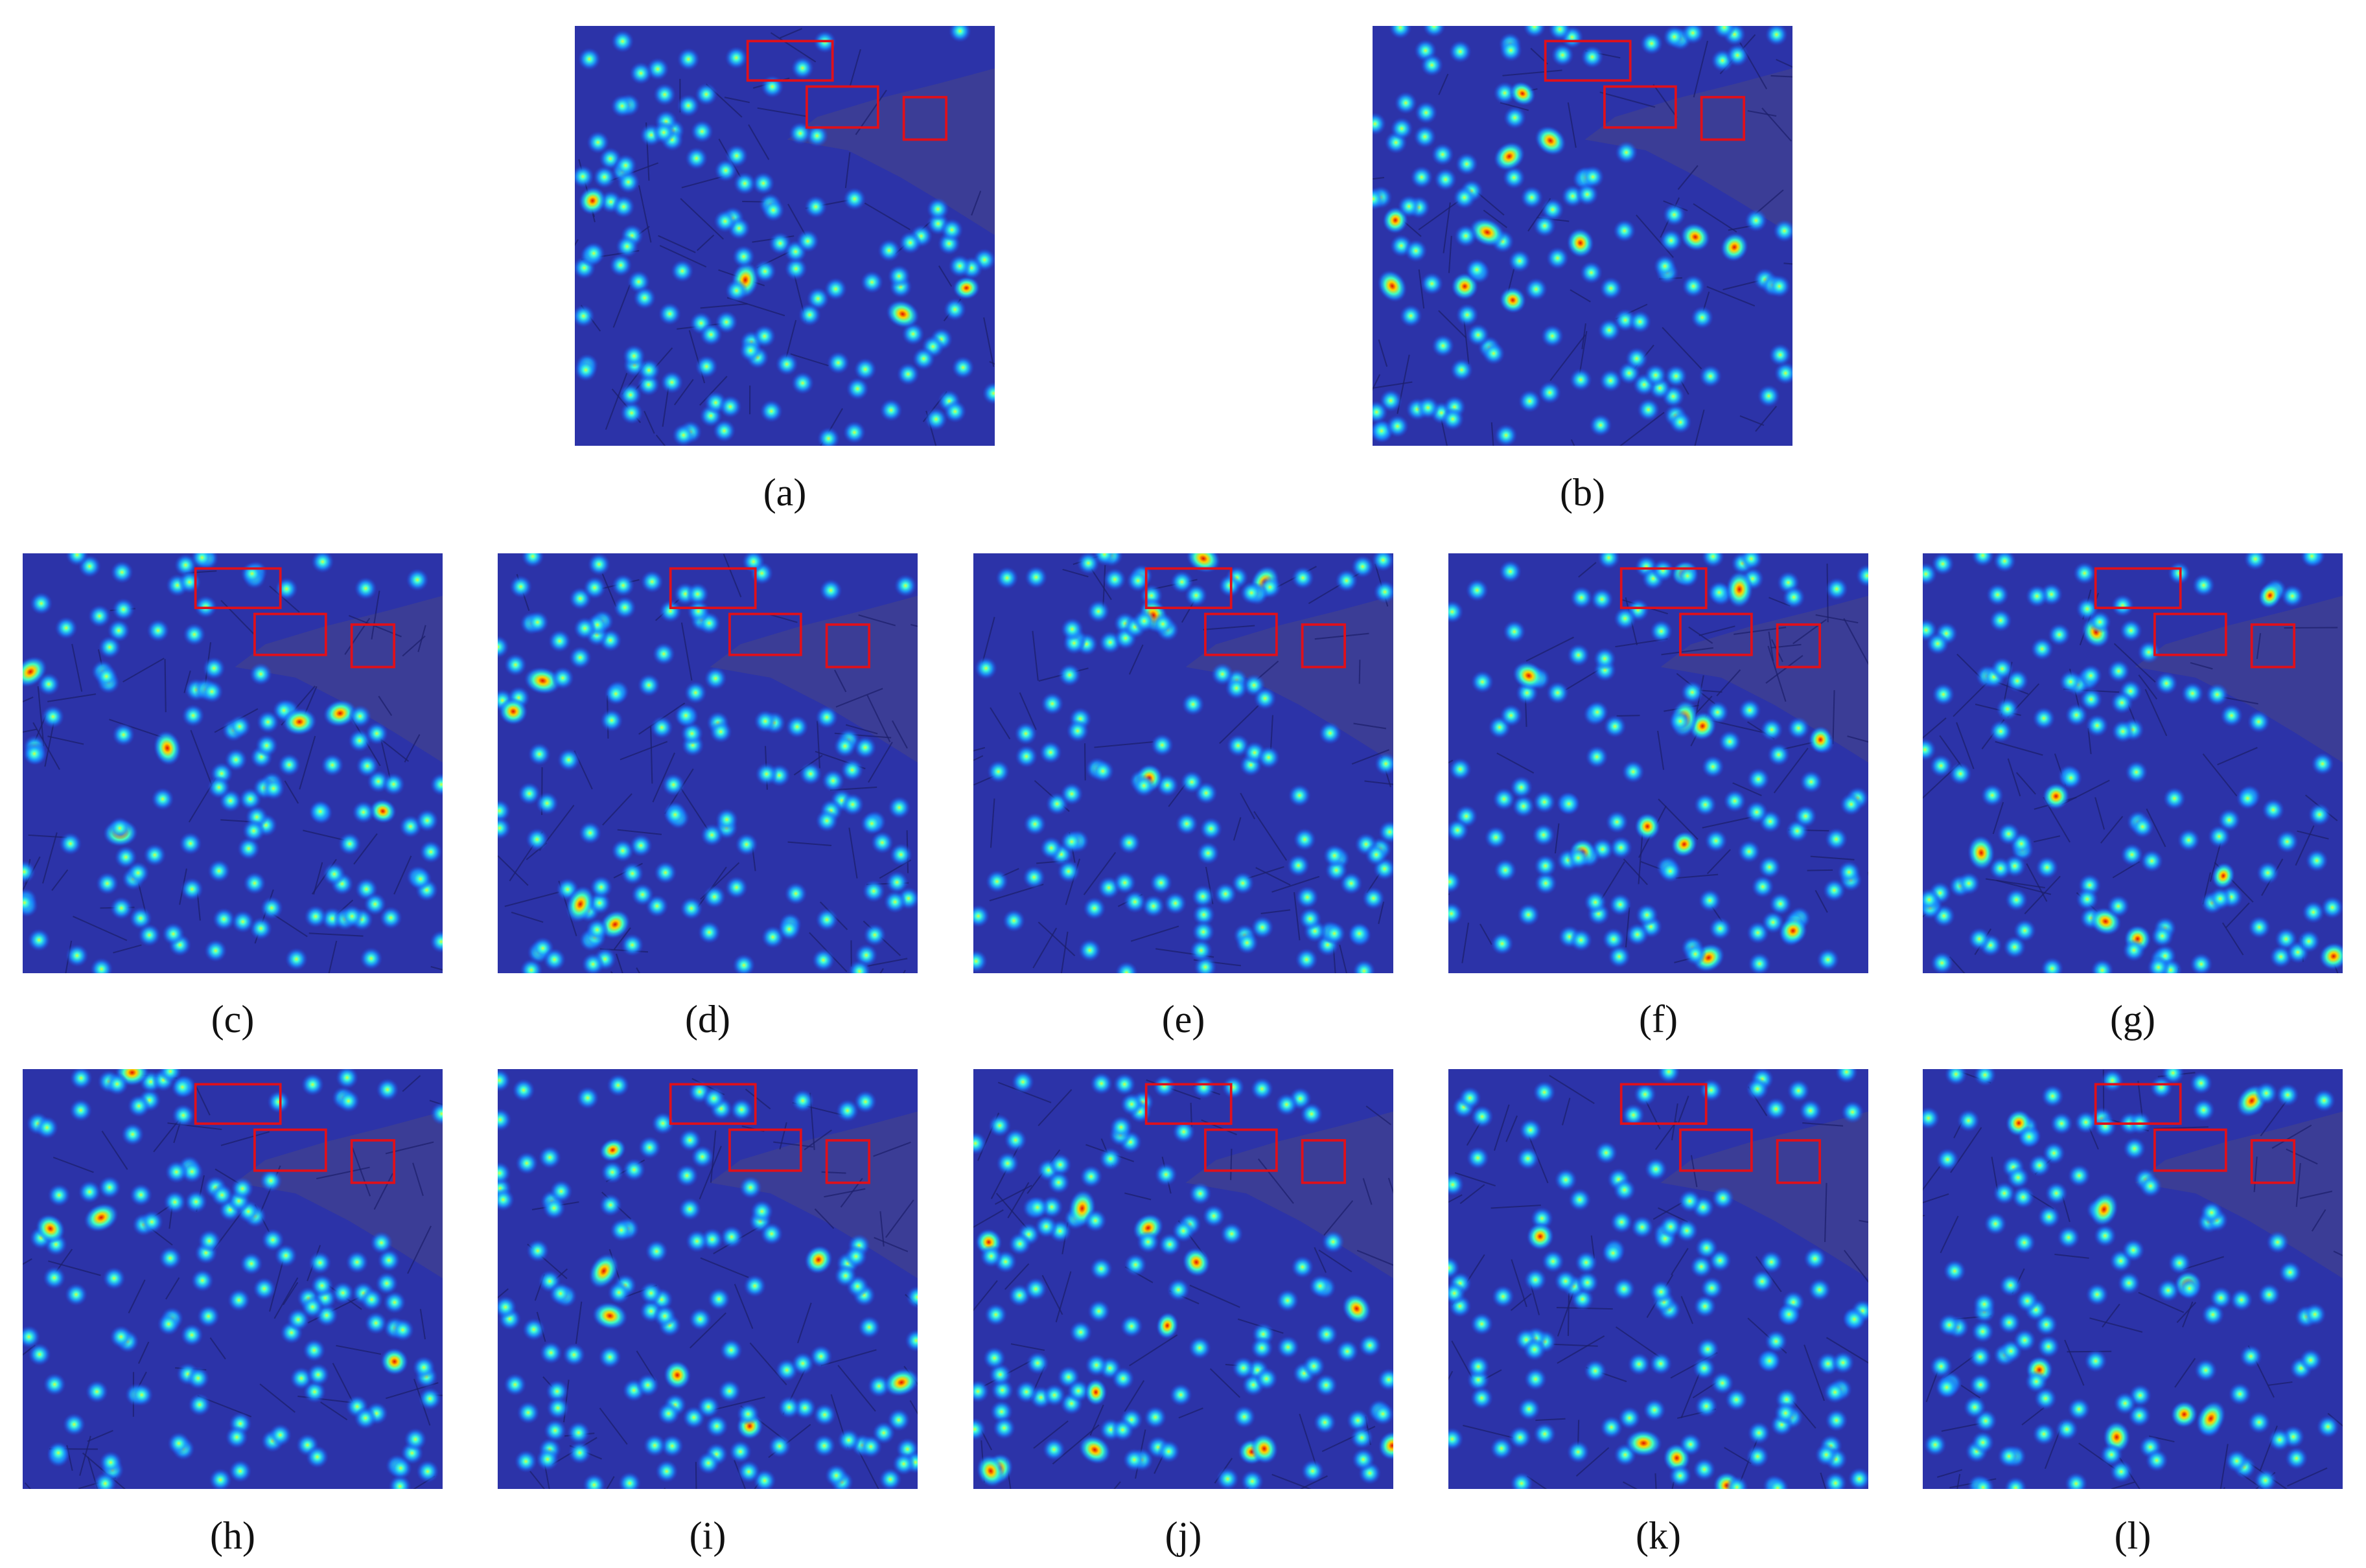  What do you see at coordinates (2133, 1279) in the screenshot?
I see `heatmap-panel` at bounding box center [2133, 1279].